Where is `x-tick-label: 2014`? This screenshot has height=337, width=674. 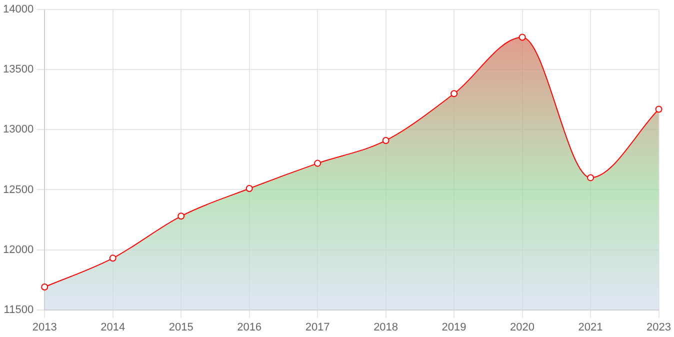 x-tick-label: 2014 is located at coordinates (113, 327).